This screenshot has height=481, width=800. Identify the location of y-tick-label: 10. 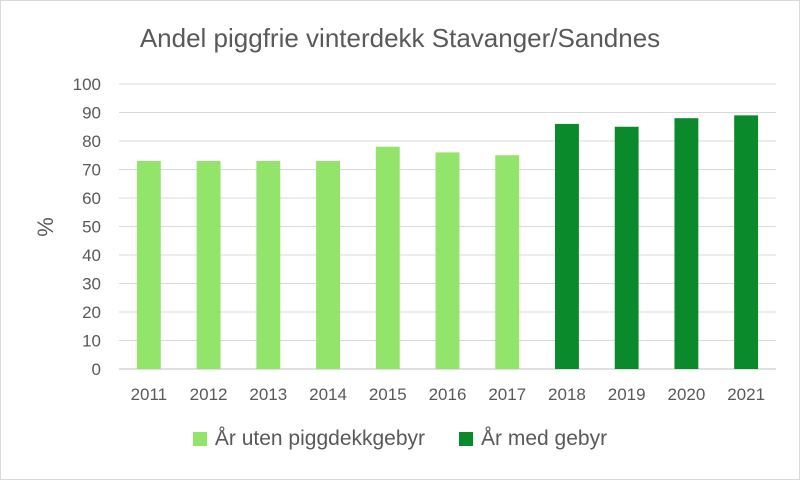
(91, 341).